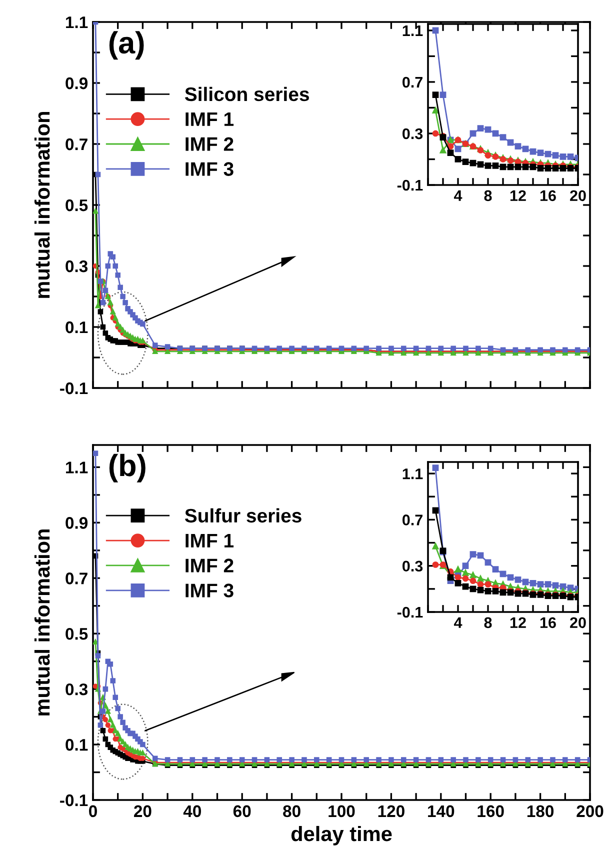 This screenshot has height=867, width=605. Describe the element at coordinates (93, 811) in the screenshot. I see `x-tick-label: 0` at that location.